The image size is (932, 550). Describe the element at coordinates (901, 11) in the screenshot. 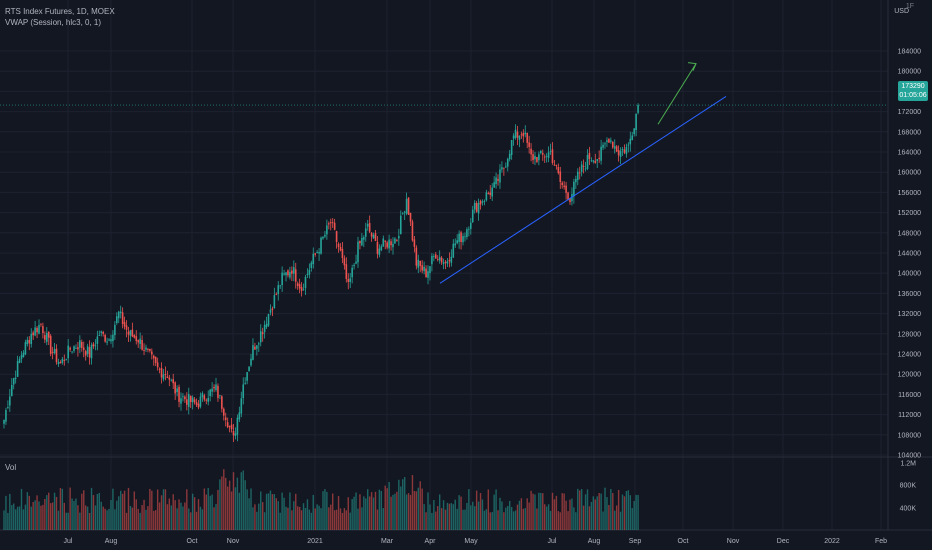

I see `currency-label: USD` at that location.